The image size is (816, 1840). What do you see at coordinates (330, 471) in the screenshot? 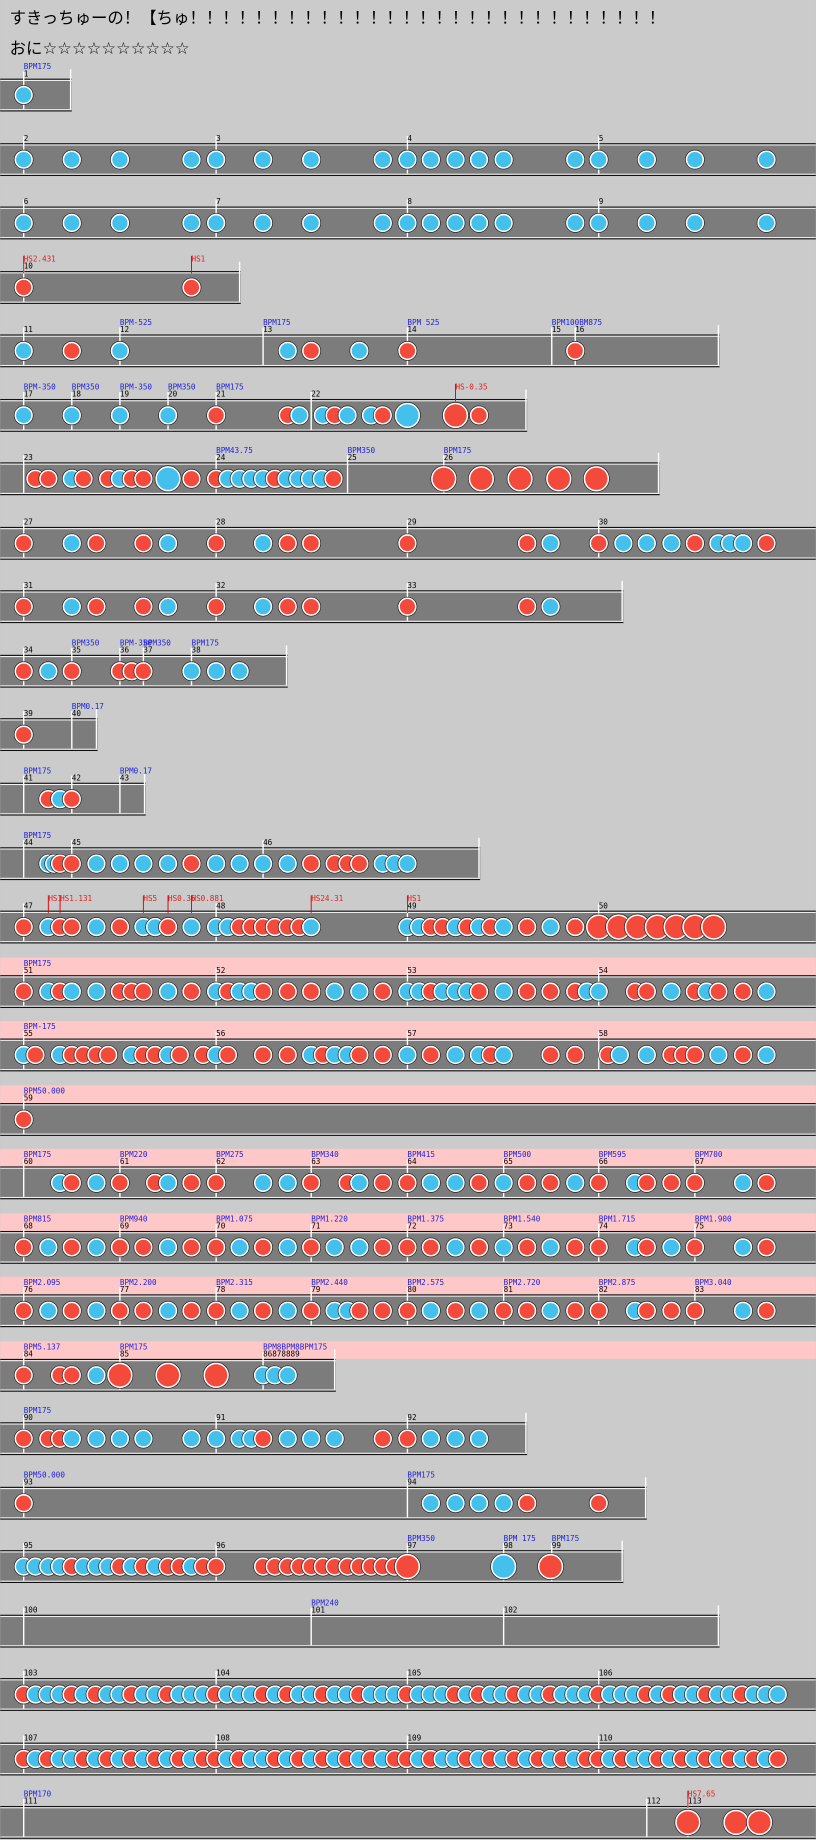
I see `chart-row: 23 24 25 26 BPM43.75 BPM350 BPM175` at bounding box center [330, 471].